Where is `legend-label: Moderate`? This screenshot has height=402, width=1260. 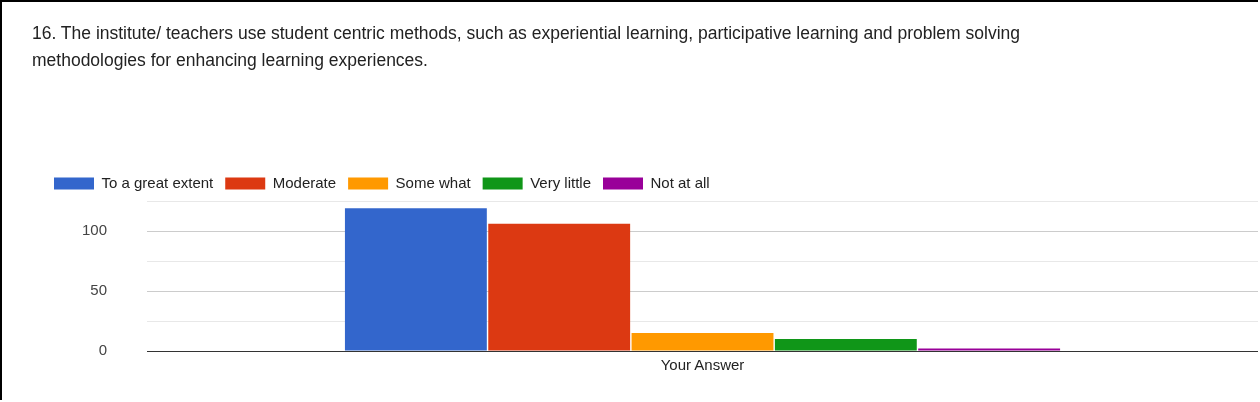 legend-label: Moderate is located at coordinates (304, 182).